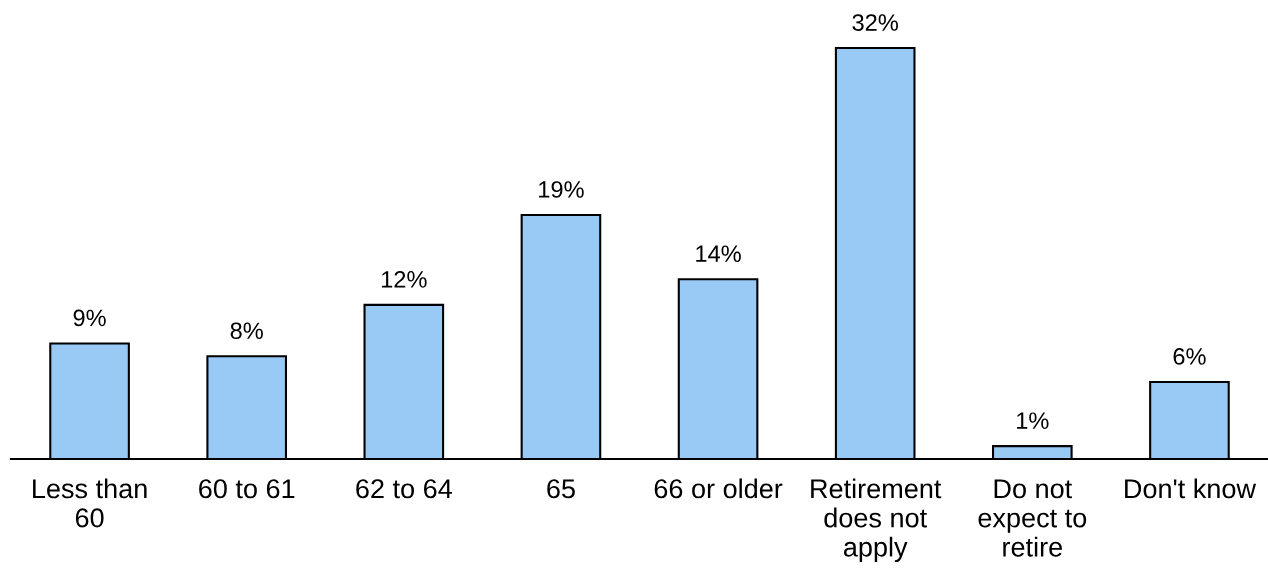 This screenshot has height=569, width=1268. What do you see at coordinates (1033, 420) in the screenshot?
I see `data-label: 1%` at bounding box center [1033, 420].